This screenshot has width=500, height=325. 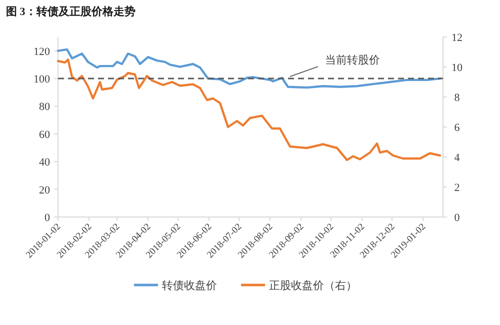 I want to click on y-tick-label: 0, so click(x=47, y=218).